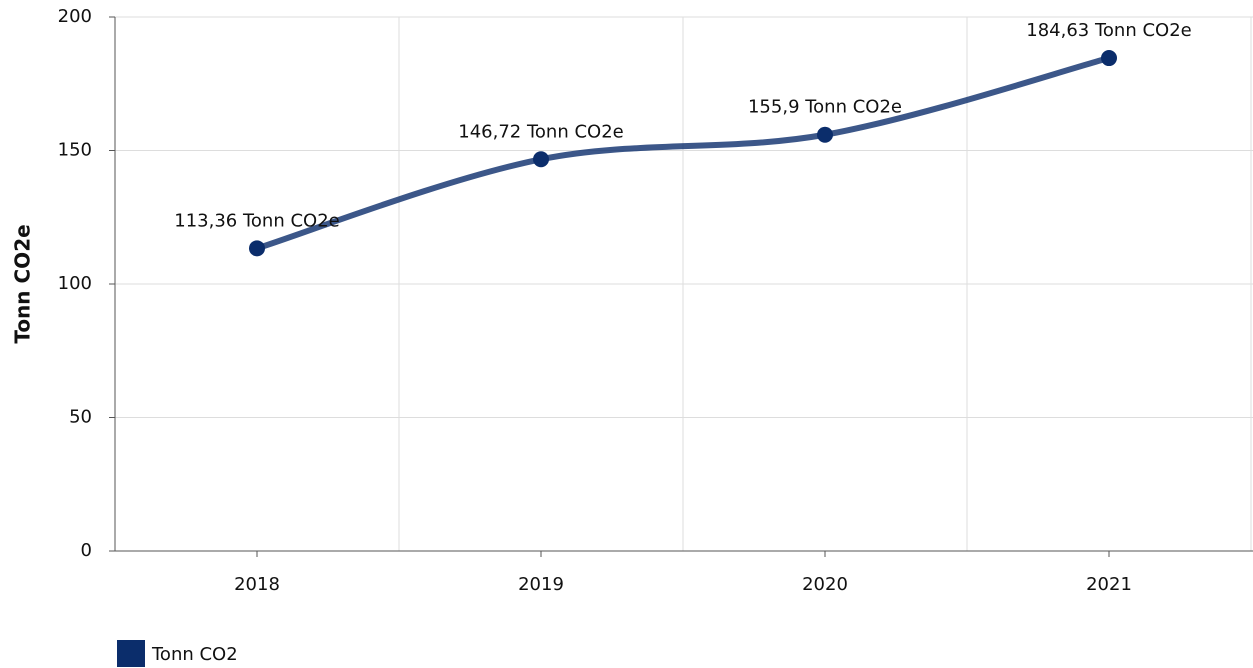 This screenshot has height=668, width=1253. Describe the element at coordinates (75, 150) in the screenshot. I see `y-tick-label: 150` at that location.